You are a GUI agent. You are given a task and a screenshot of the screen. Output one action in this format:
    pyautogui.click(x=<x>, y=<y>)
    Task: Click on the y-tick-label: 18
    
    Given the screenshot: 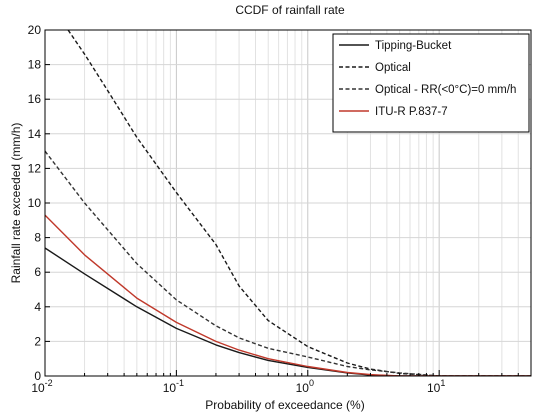 What is the action you would take?
    pyautogui.click(x=35, y=65)
    